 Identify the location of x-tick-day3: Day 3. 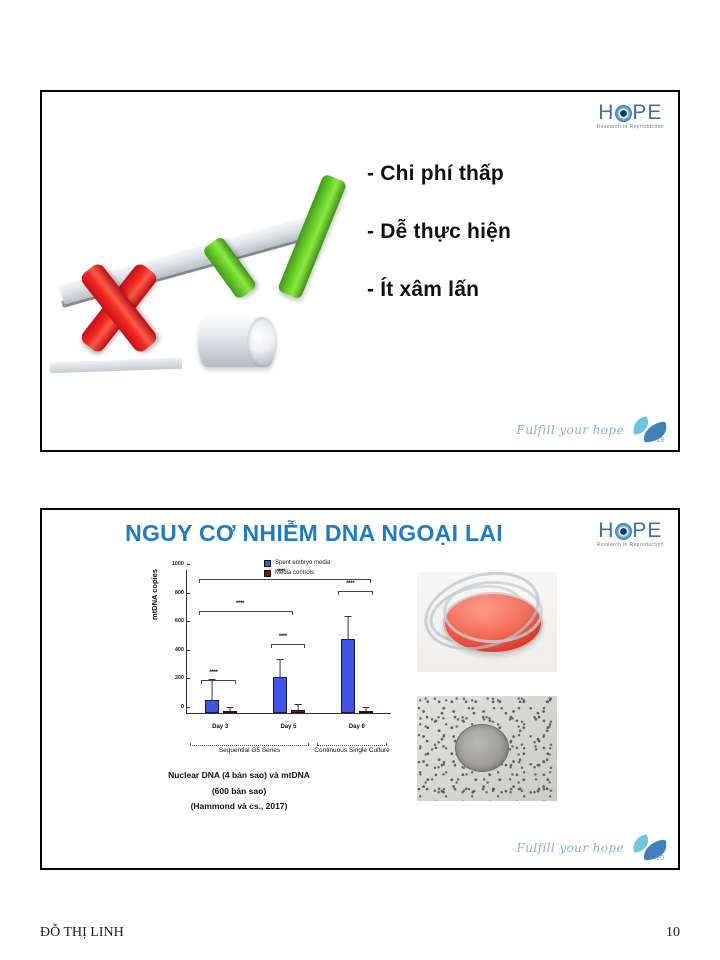
(220, 727).